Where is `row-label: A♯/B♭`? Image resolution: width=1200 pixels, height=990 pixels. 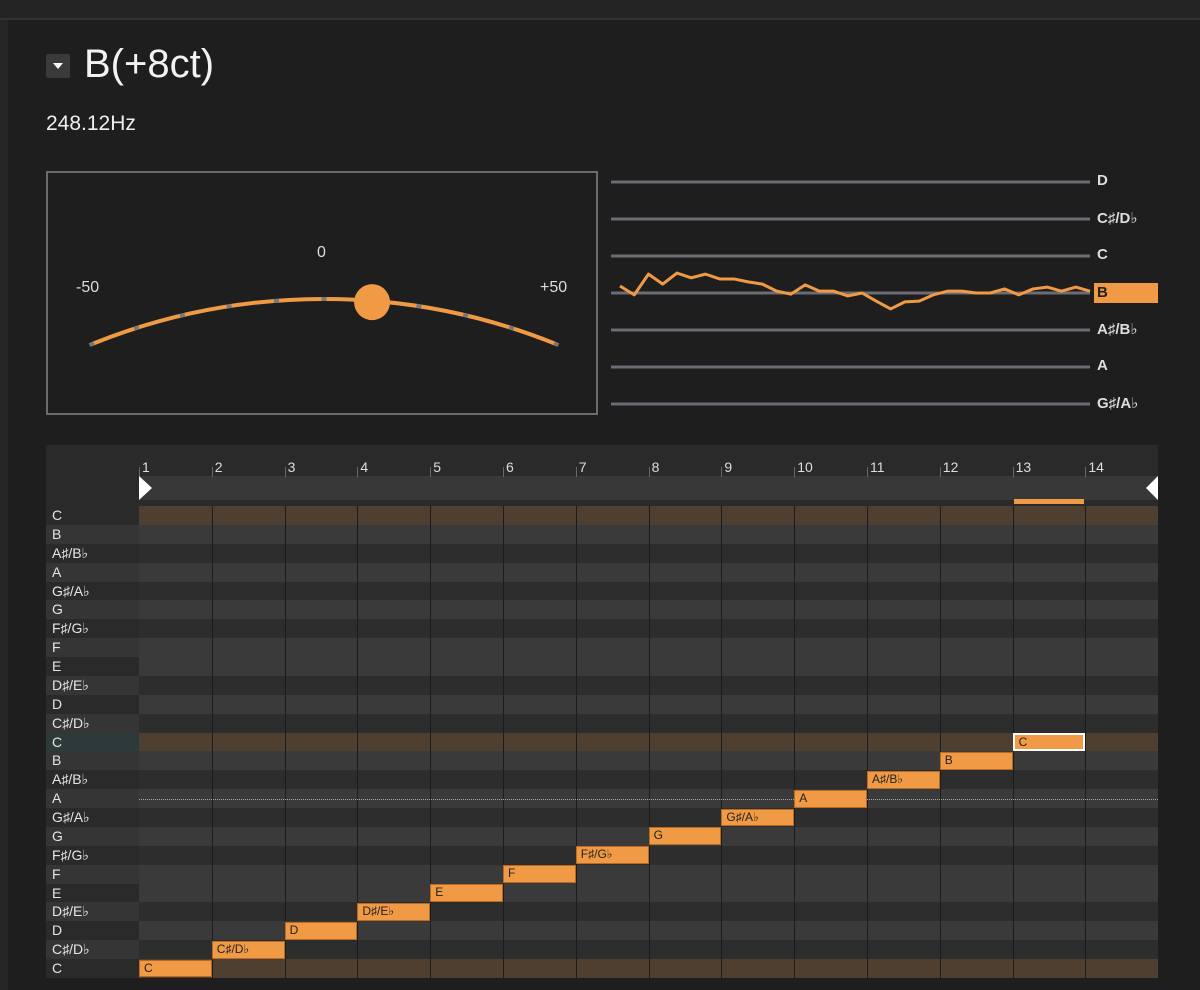 row-label: A♯/B♭ is located at coordinates (70, 779).